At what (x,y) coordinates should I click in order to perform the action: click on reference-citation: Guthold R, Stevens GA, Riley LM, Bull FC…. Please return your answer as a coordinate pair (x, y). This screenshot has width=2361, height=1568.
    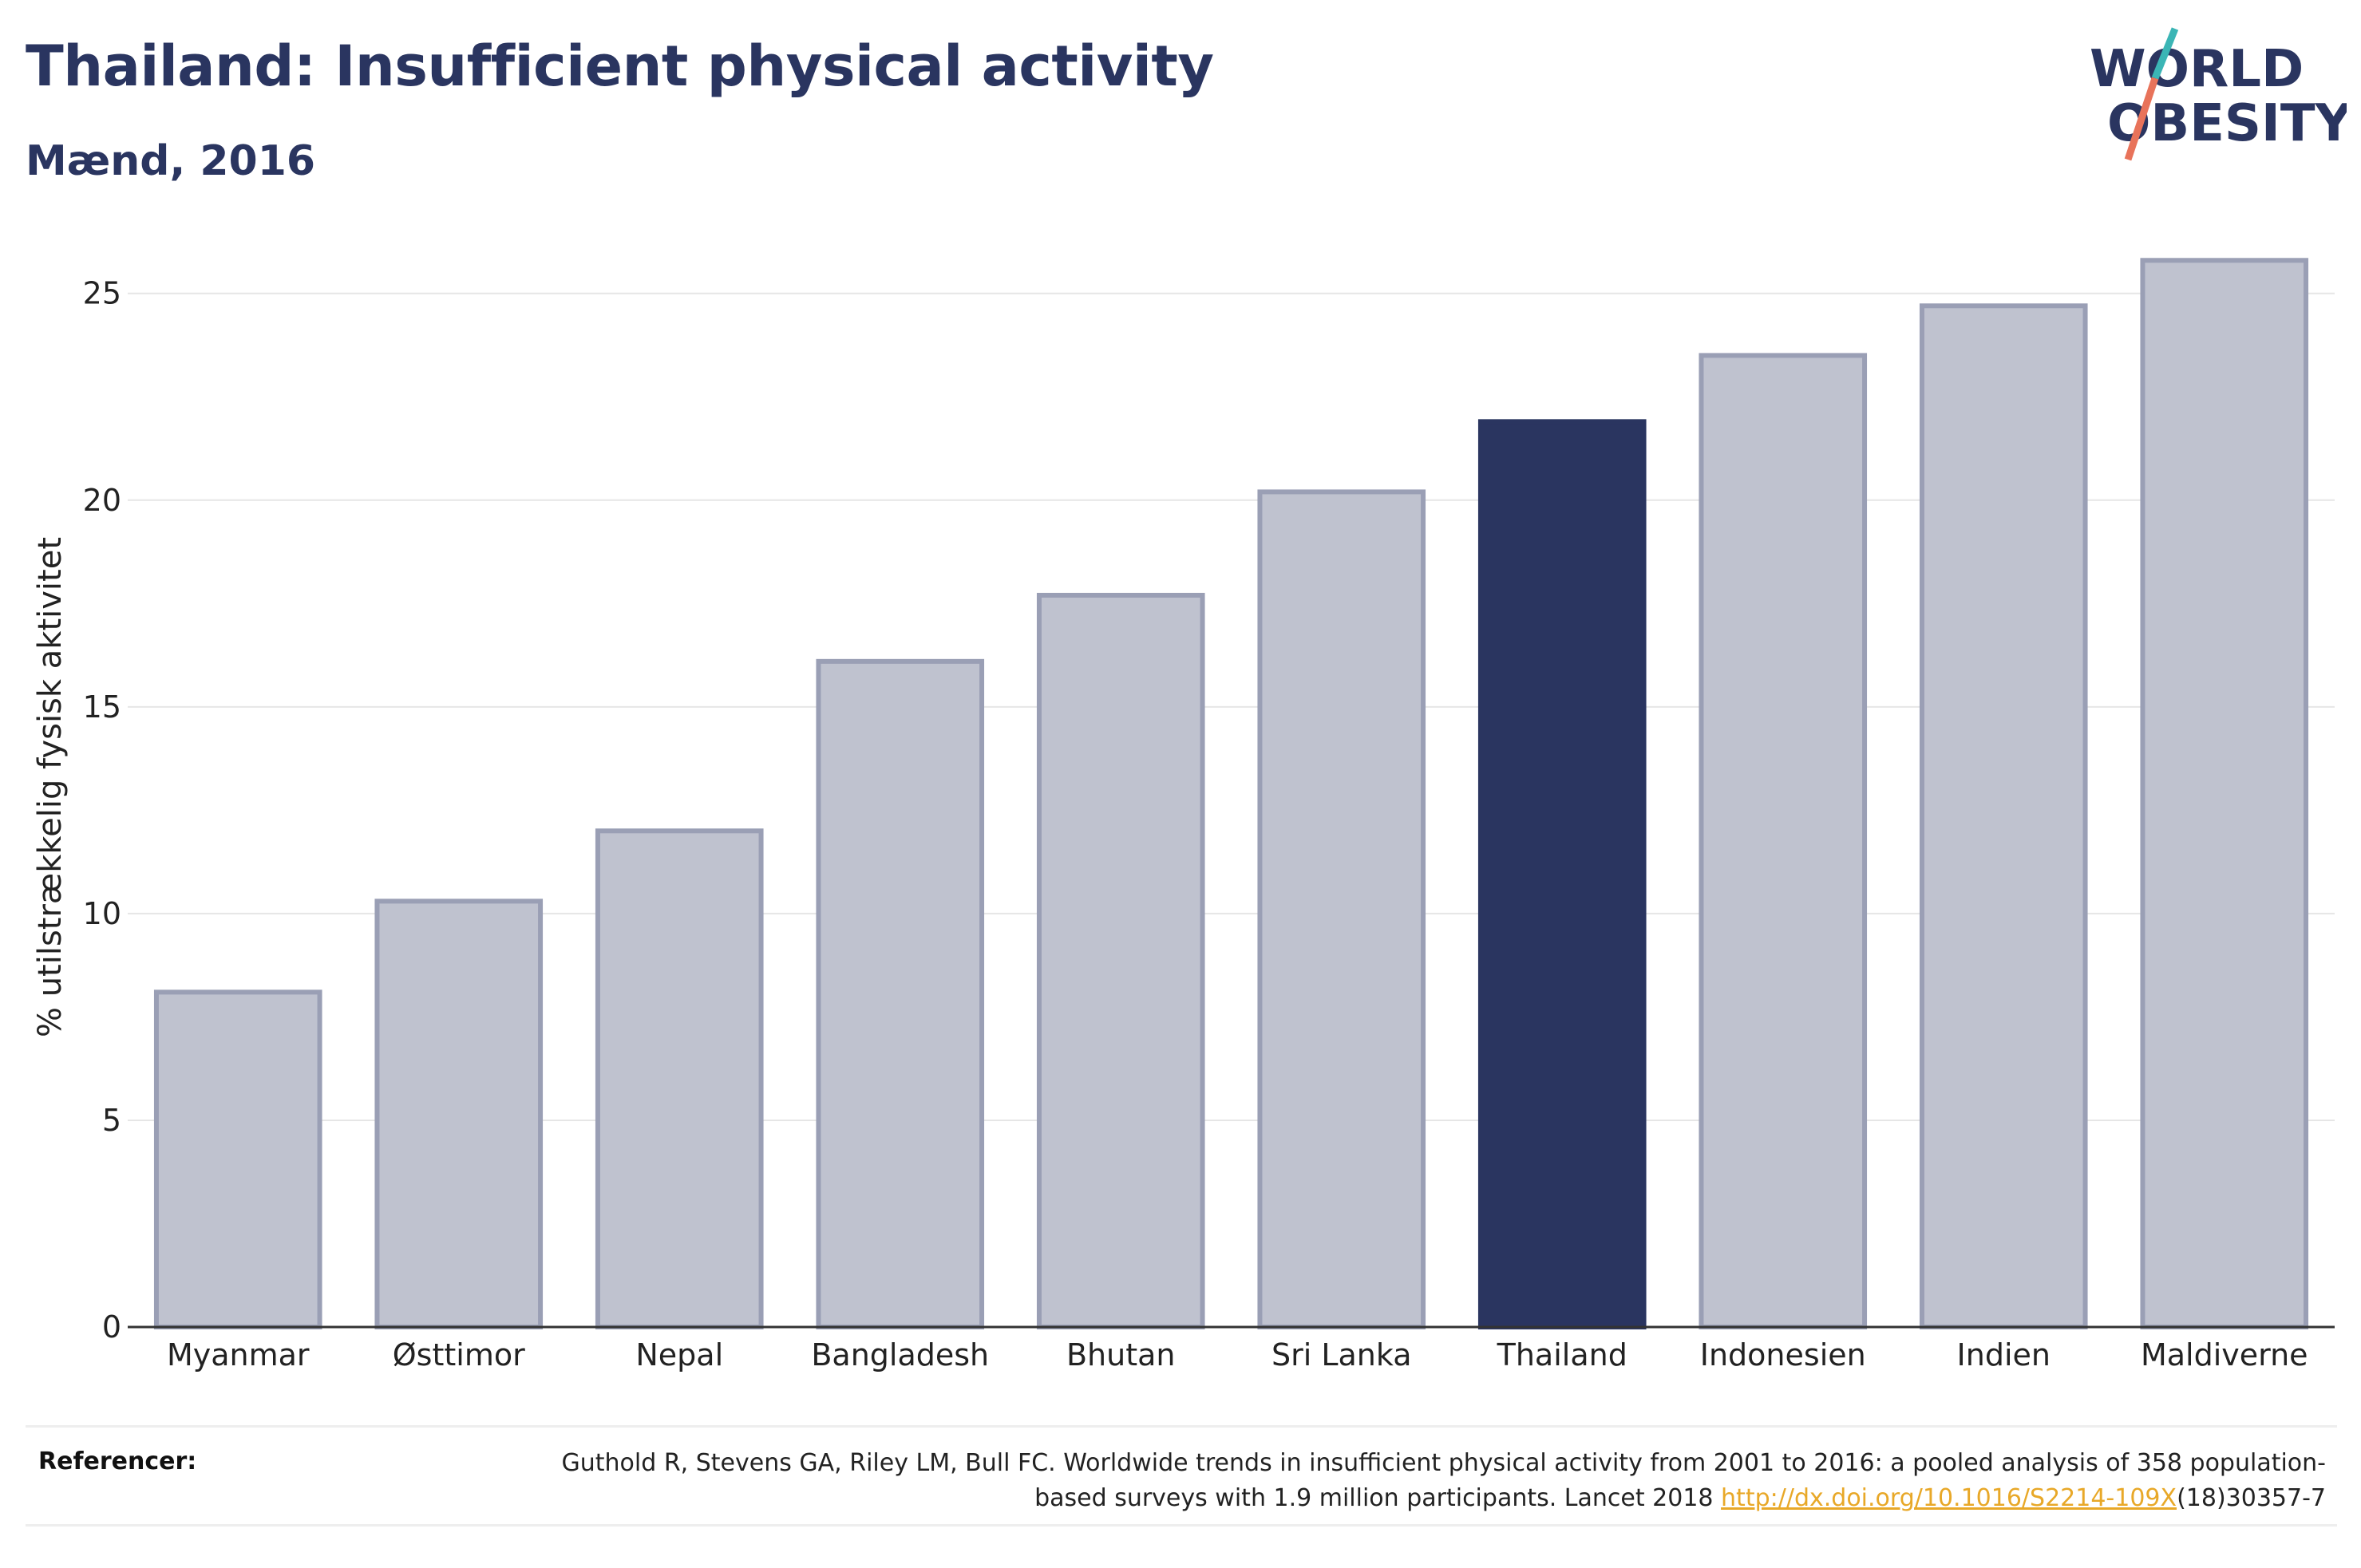
    Looking at the image, I should click on (1443, 1480).